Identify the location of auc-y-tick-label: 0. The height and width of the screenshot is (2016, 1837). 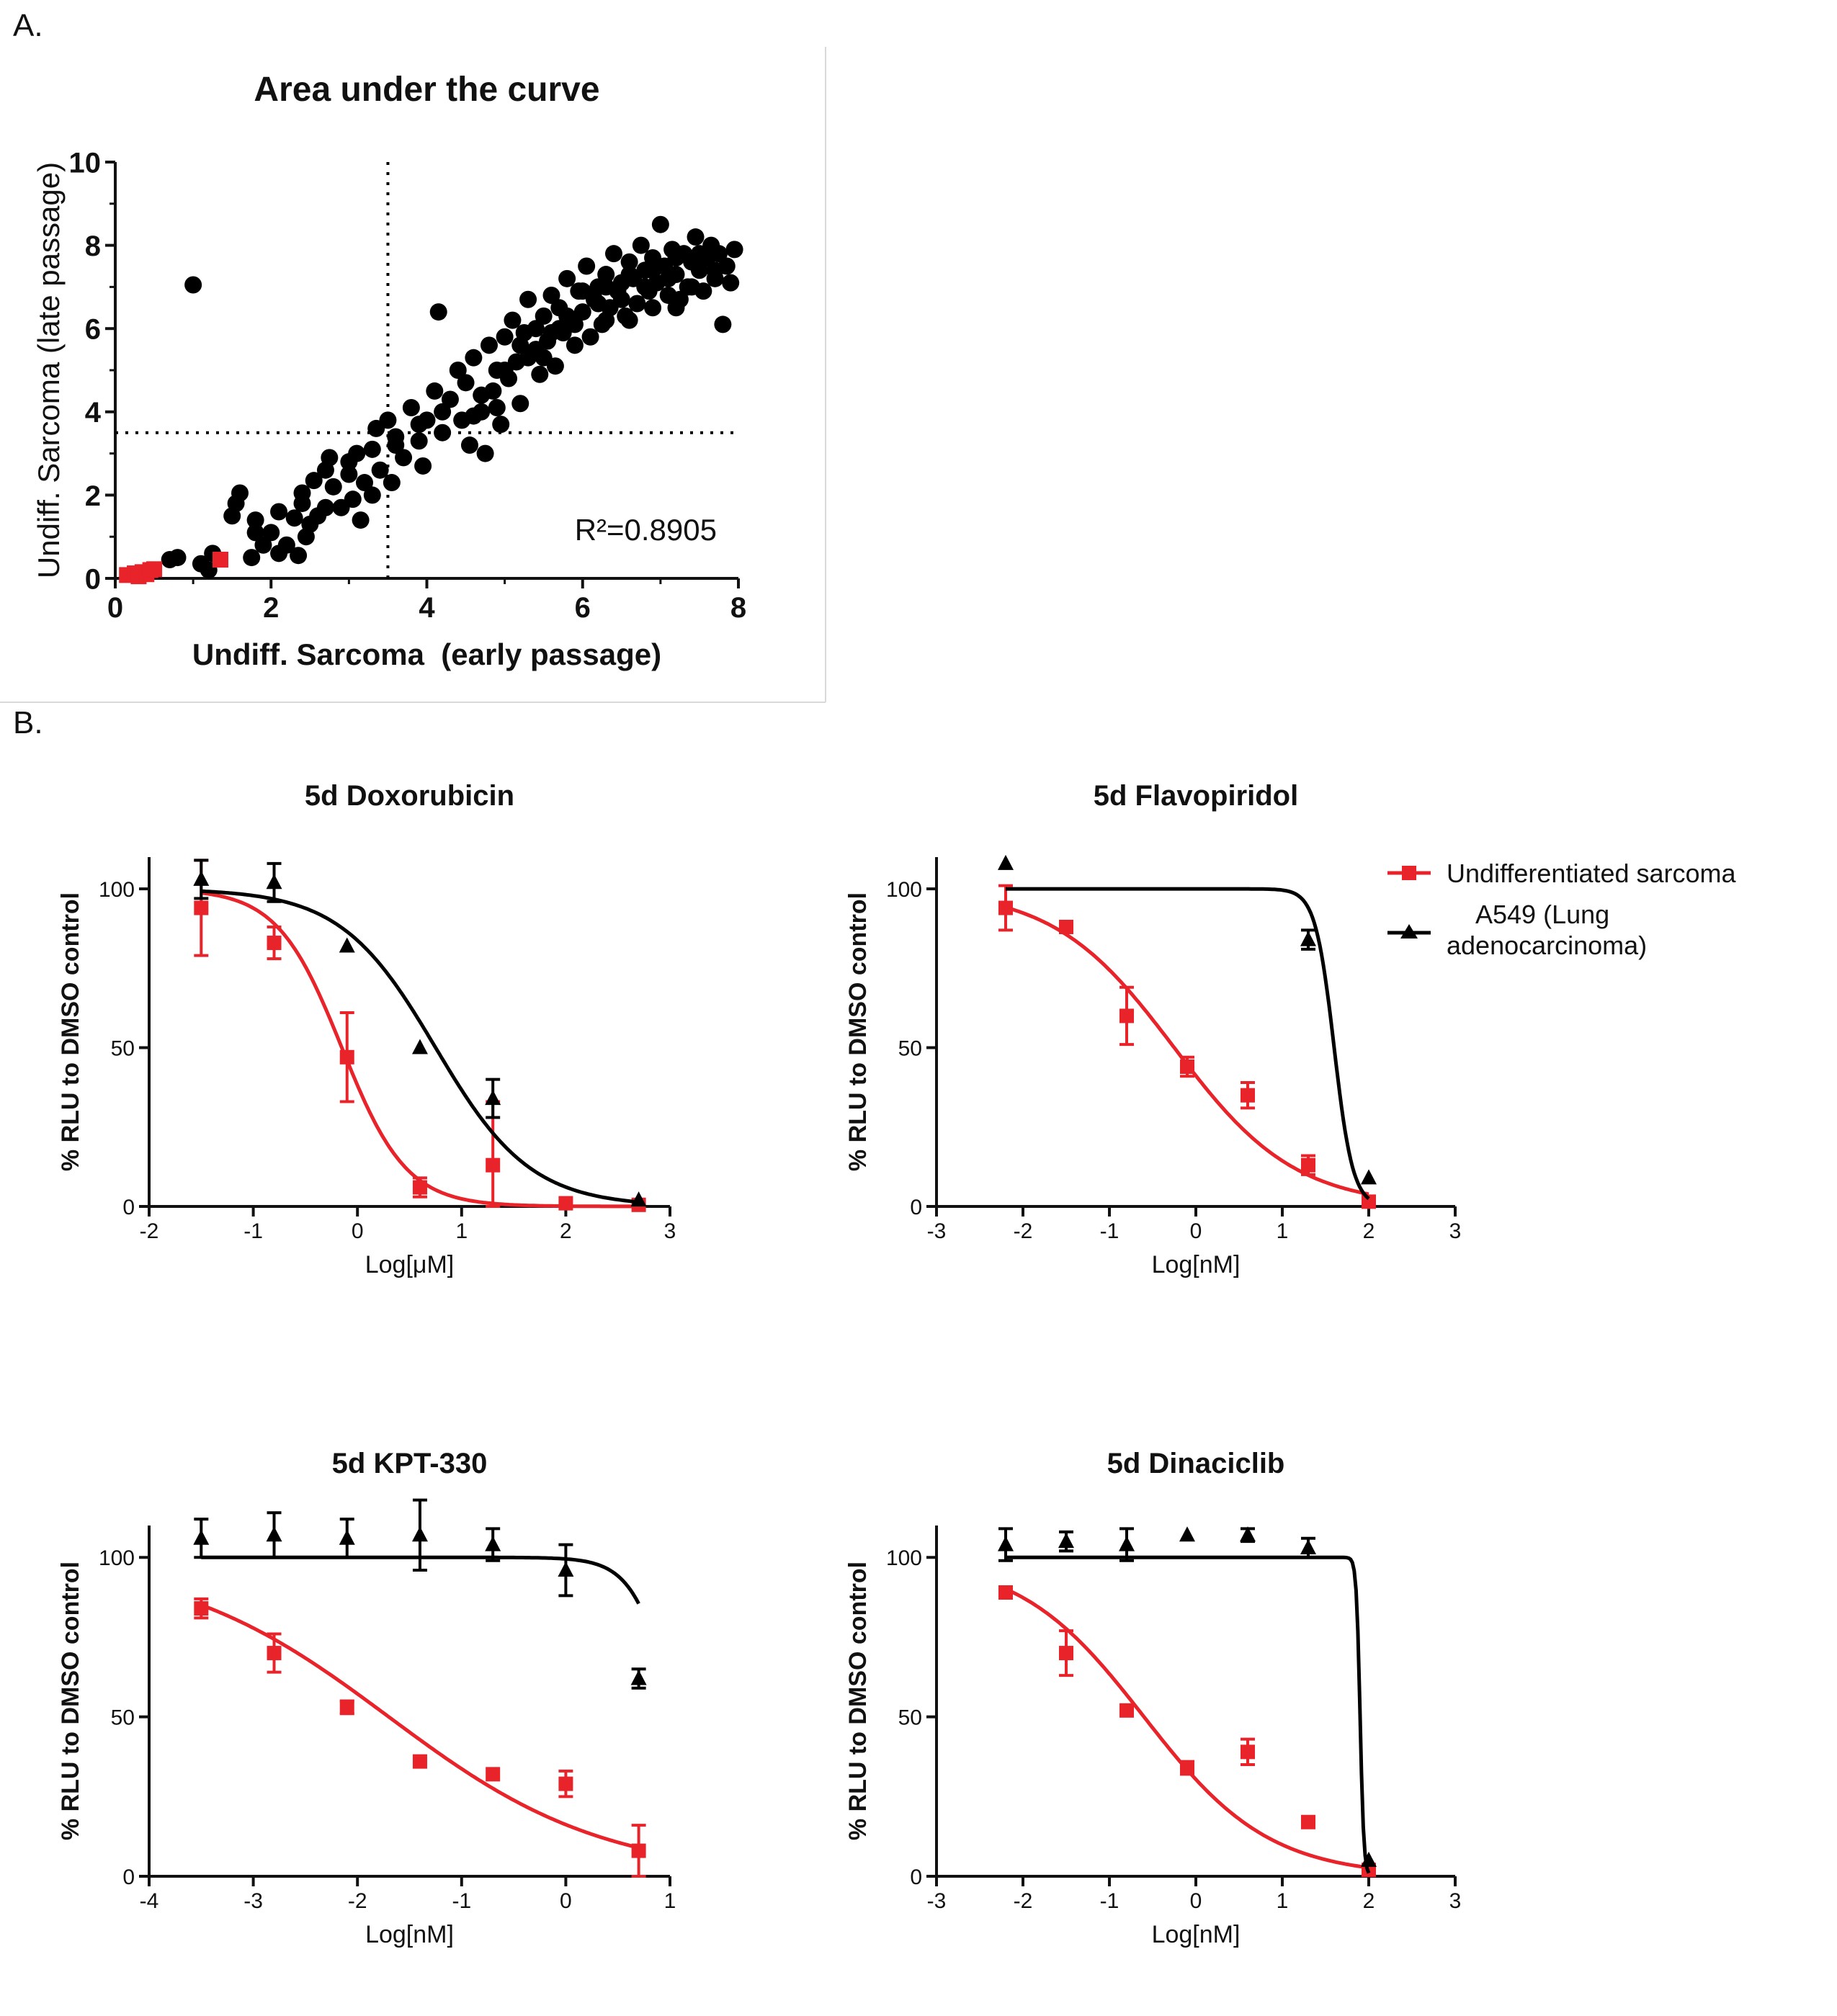
(93, 579).